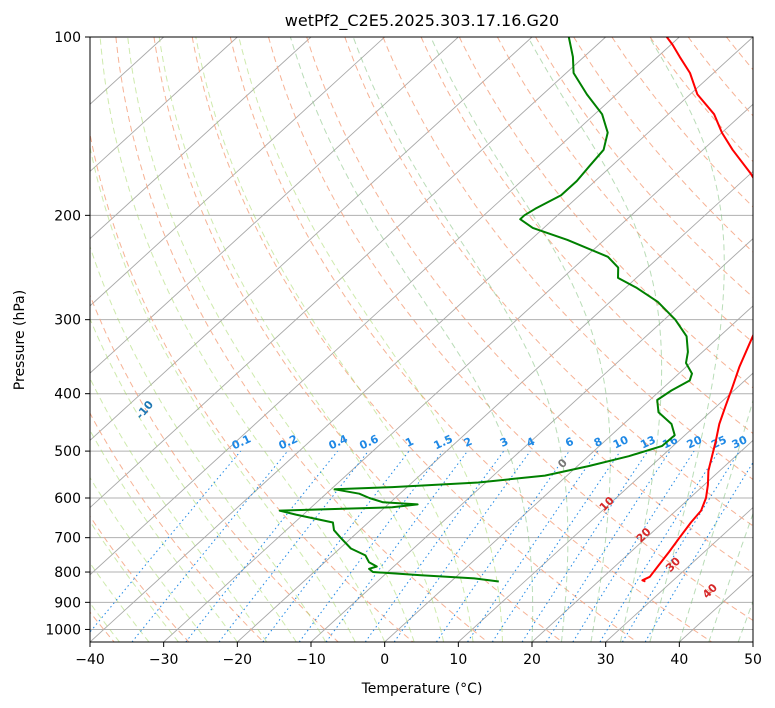  I want to click on y-tick-label: 100, so click(67, 38).